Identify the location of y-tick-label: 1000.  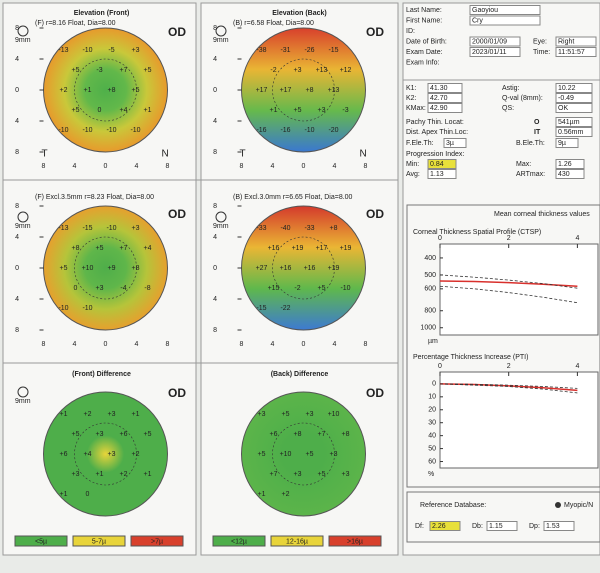
(428, 328).